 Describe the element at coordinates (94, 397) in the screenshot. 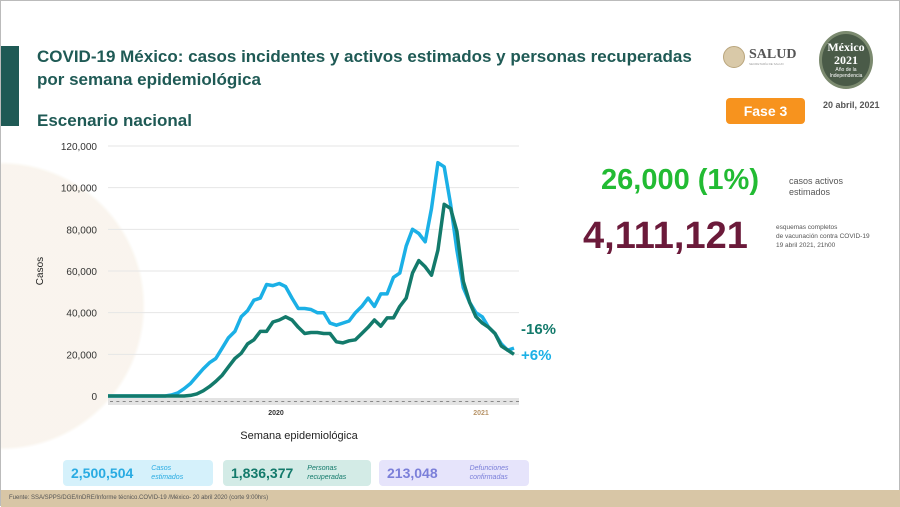

I see `y-tick-label: 0` at that location.